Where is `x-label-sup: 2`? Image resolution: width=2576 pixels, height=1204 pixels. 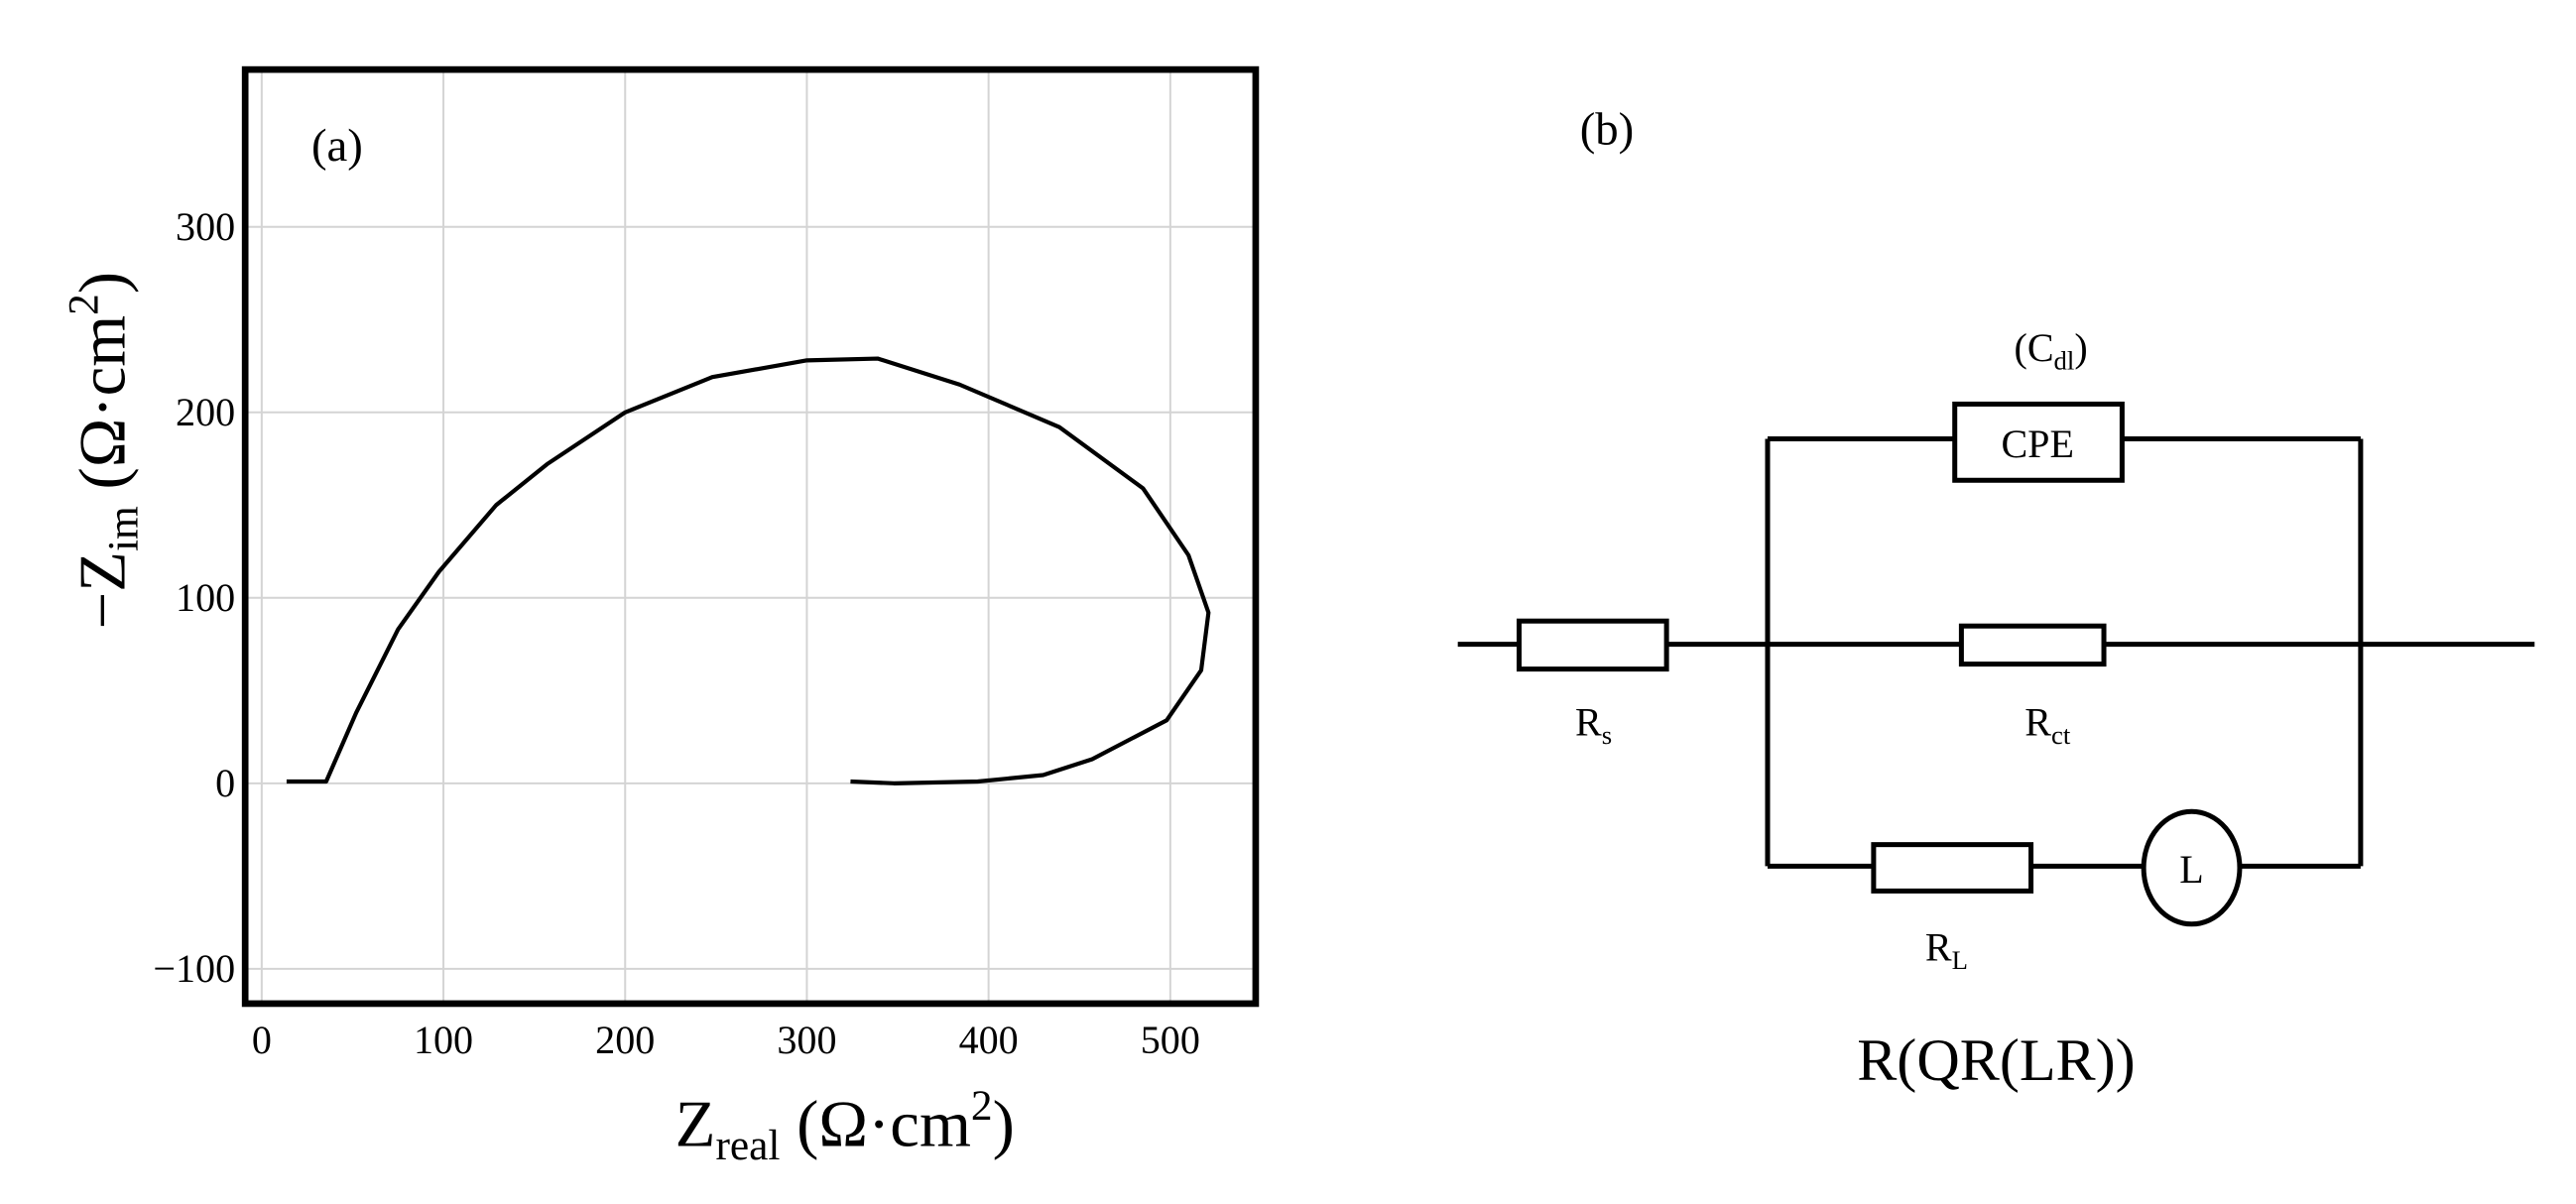
x-label-sup: 2 is located at coordinates (982, 1106).